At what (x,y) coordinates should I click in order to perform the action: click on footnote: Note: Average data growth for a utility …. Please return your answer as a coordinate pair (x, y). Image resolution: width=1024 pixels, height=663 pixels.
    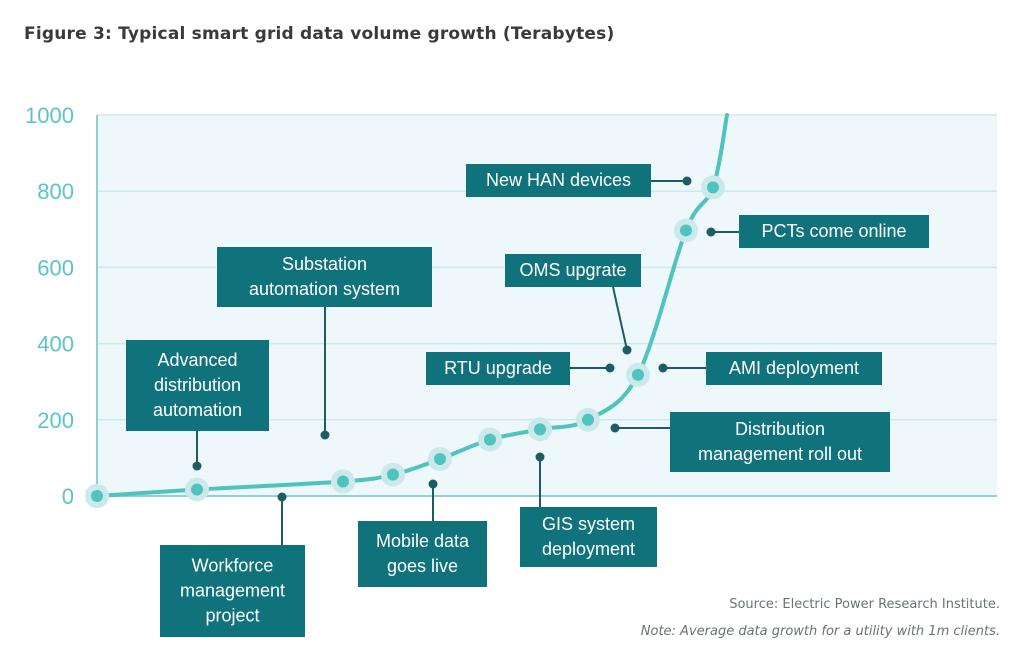
    Looking at the image, I should click on (820, 631).